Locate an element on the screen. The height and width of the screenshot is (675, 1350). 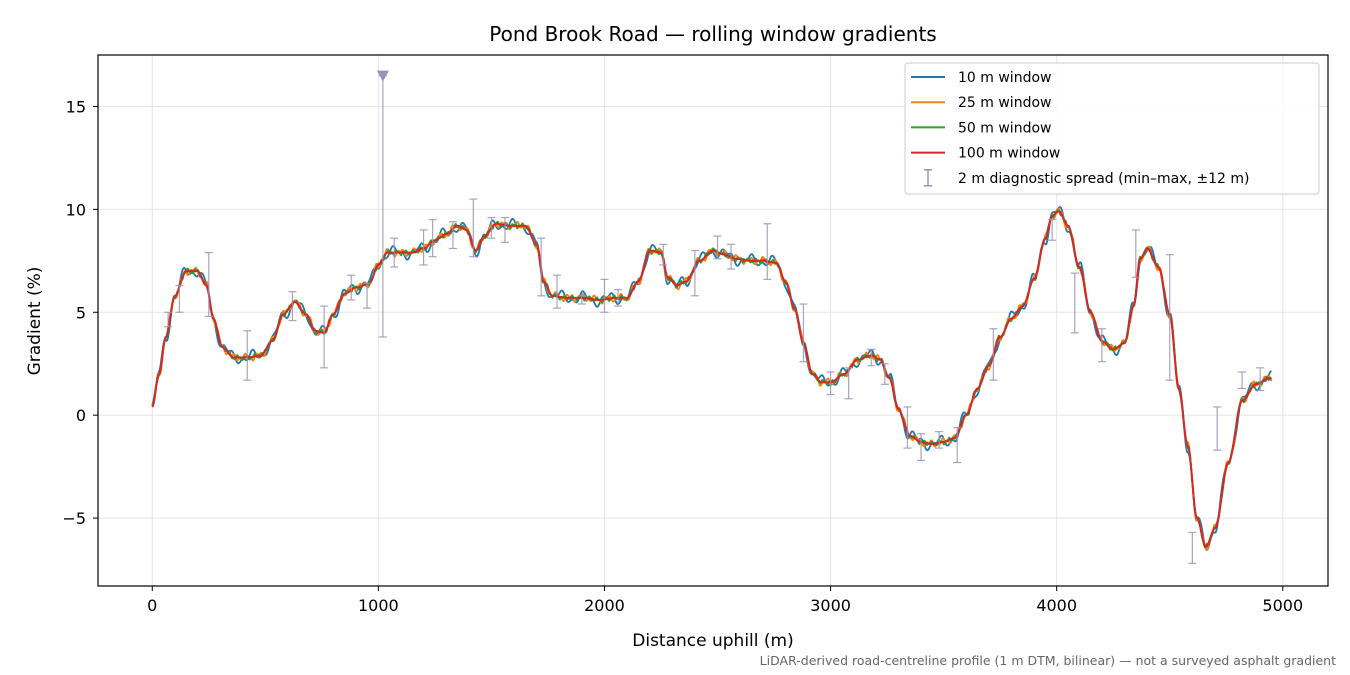
legend-label: 100 m window is located at coordinates (1009, 154).